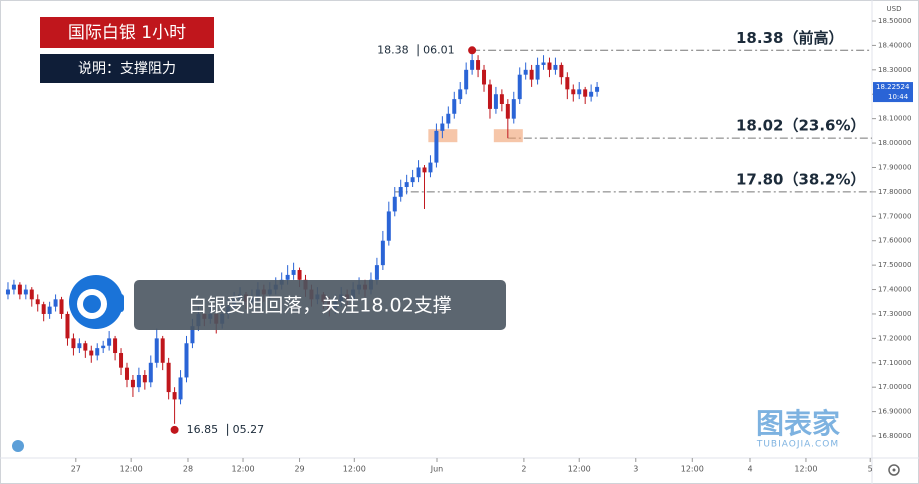 The width and height of the screenshot is (919, 484). What do you see at coordinates (894, 9) in the screenshot?
I see `currency-label: USD` at bounding box center [894, 9].